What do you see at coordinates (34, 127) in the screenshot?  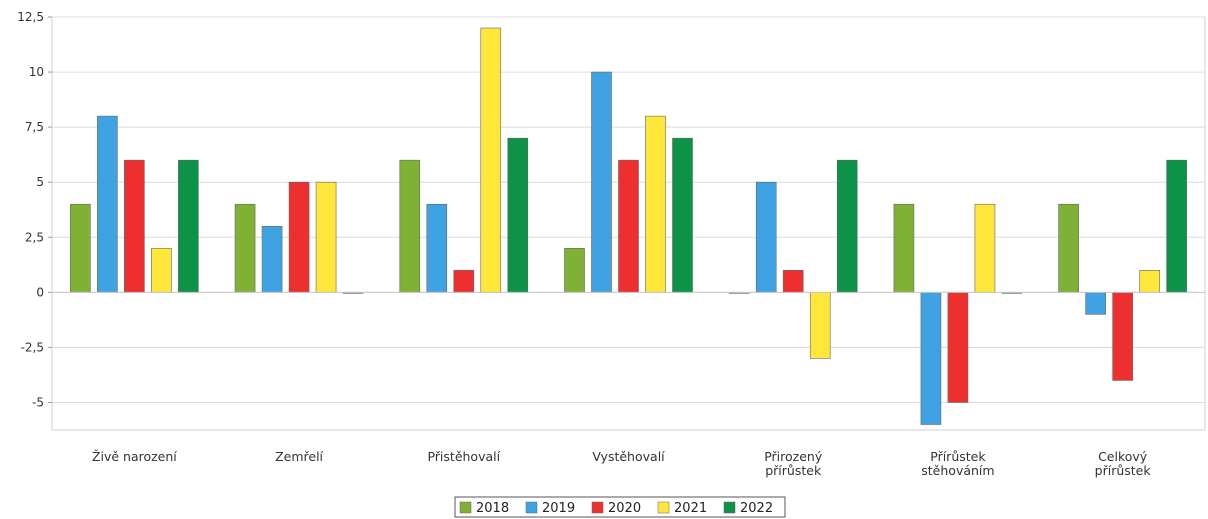 I see `y-tick-label: 7,5` at bounding box center [34, 127].